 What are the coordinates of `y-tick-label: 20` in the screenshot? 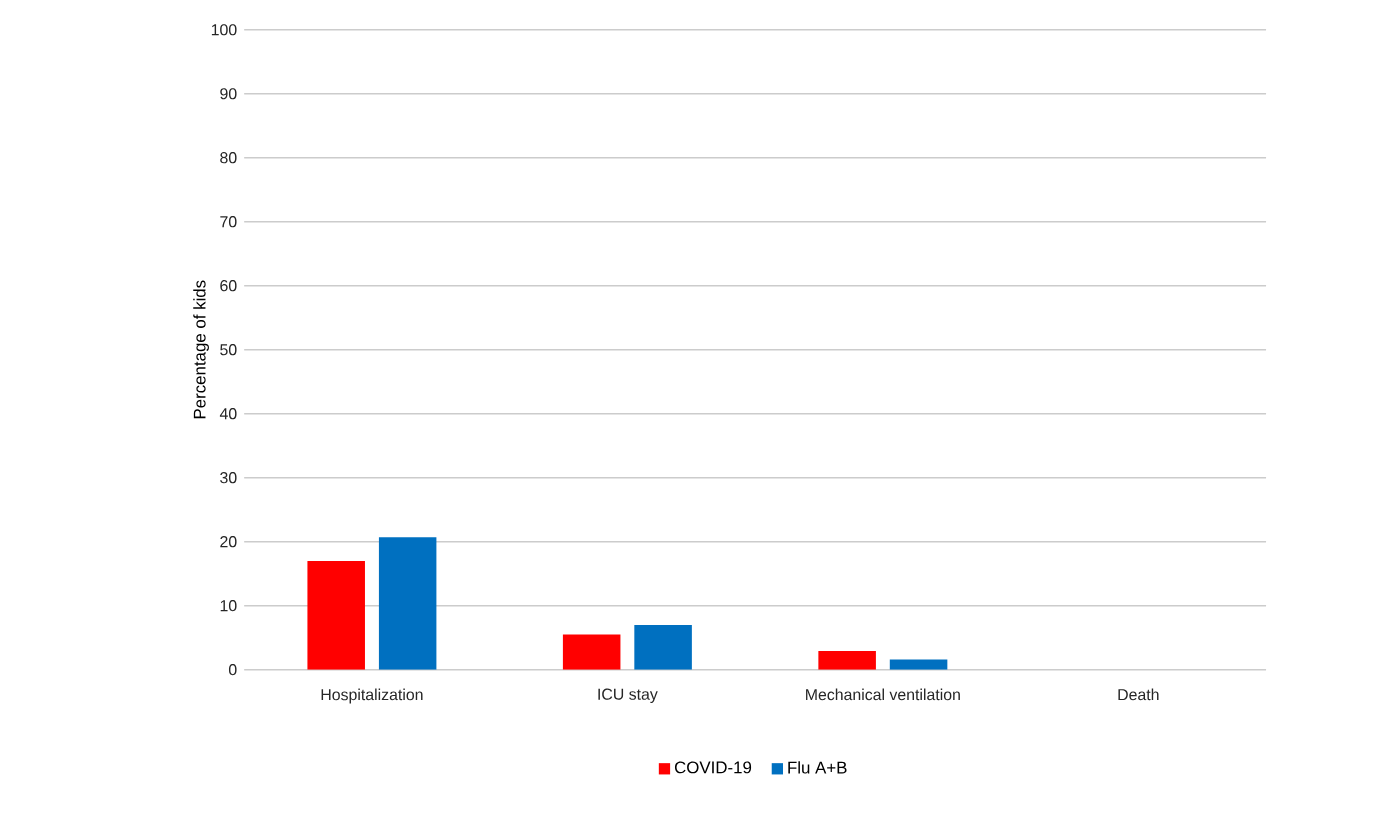 It's located at (228, 541).